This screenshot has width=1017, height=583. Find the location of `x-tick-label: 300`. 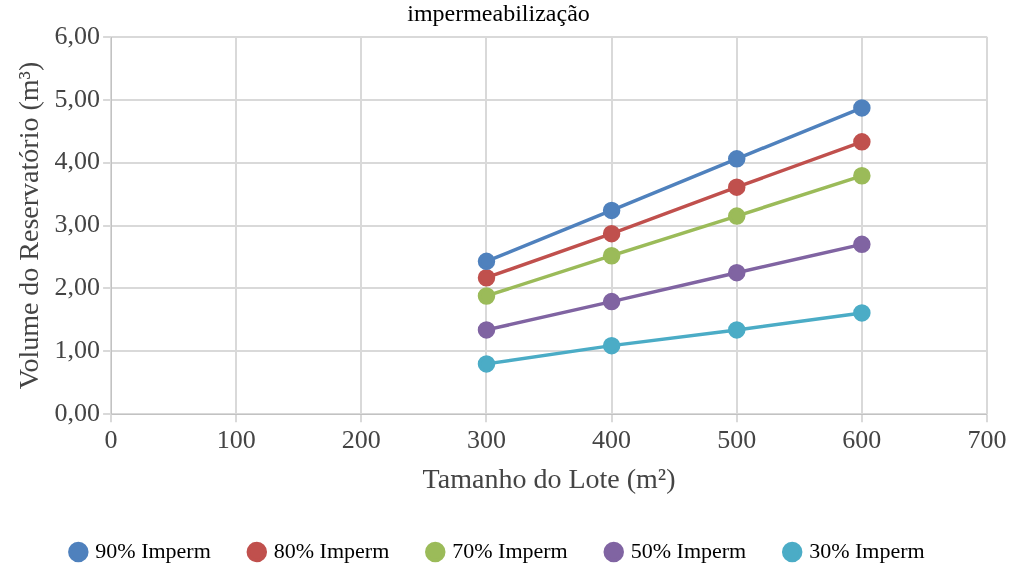

x-tick-label: 300 is located at coordinates (486, 439).